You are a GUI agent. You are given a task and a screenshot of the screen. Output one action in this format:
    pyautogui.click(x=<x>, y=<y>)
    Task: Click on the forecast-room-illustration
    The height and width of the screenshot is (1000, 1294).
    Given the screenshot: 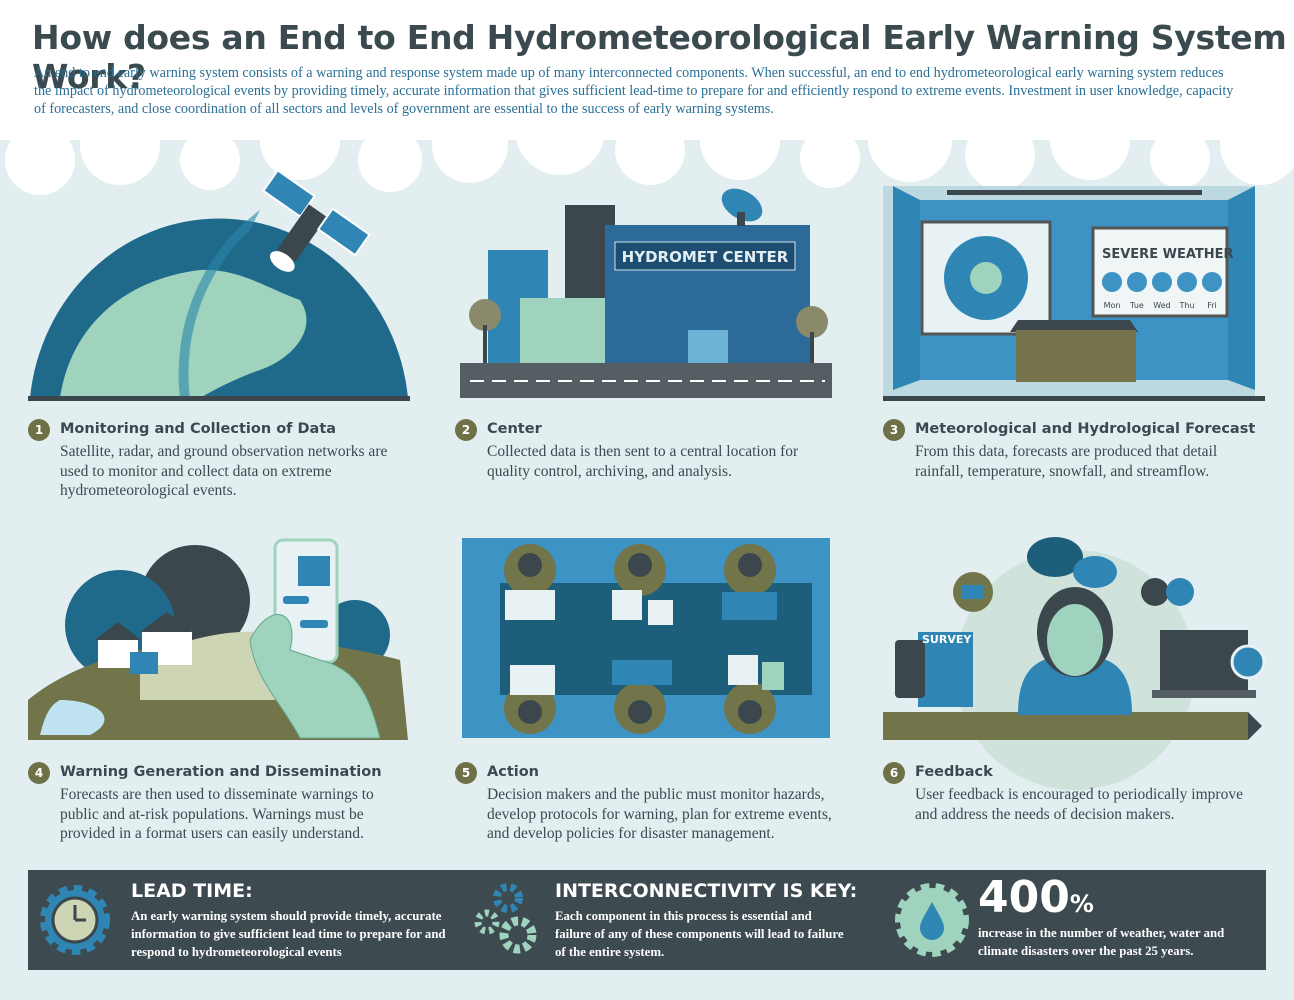 What is the action you would take?
    pyautogui.click(x=1074, y=293)
    